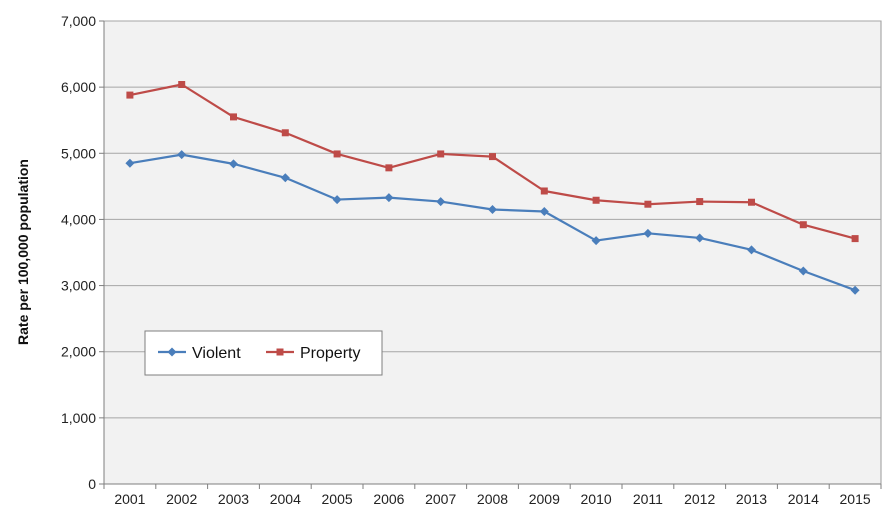  Describe the element at coordinates (78, 219) in the screenshot. I see `y-tick-label: 4,000` at that location.